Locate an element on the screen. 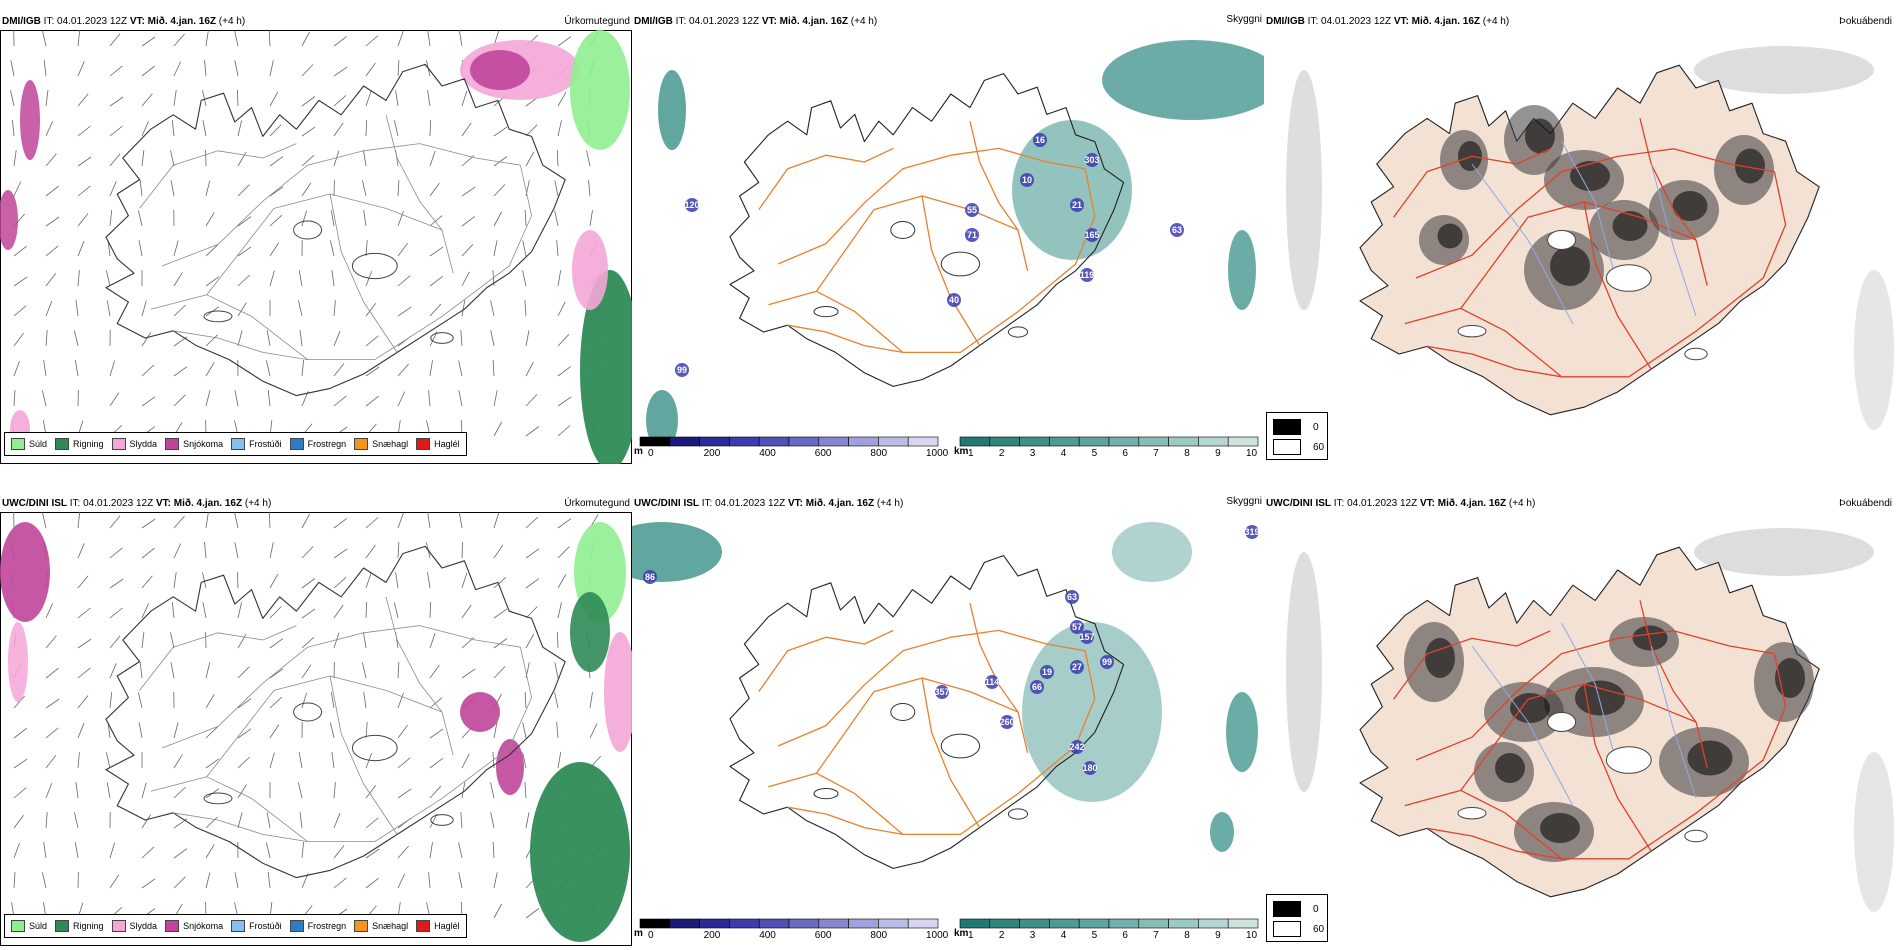 The width and height of the screenshot is (1900, 950). scale-colorbar is located at coordinates (1109, 923).